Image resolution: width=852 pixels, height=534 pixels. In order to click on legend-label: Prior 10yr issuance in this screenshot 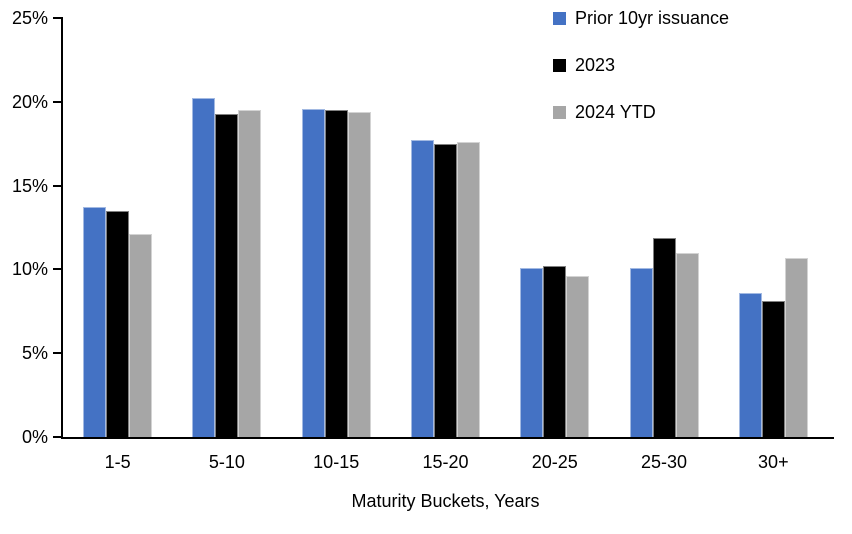, I will do `click(652, 17)`.